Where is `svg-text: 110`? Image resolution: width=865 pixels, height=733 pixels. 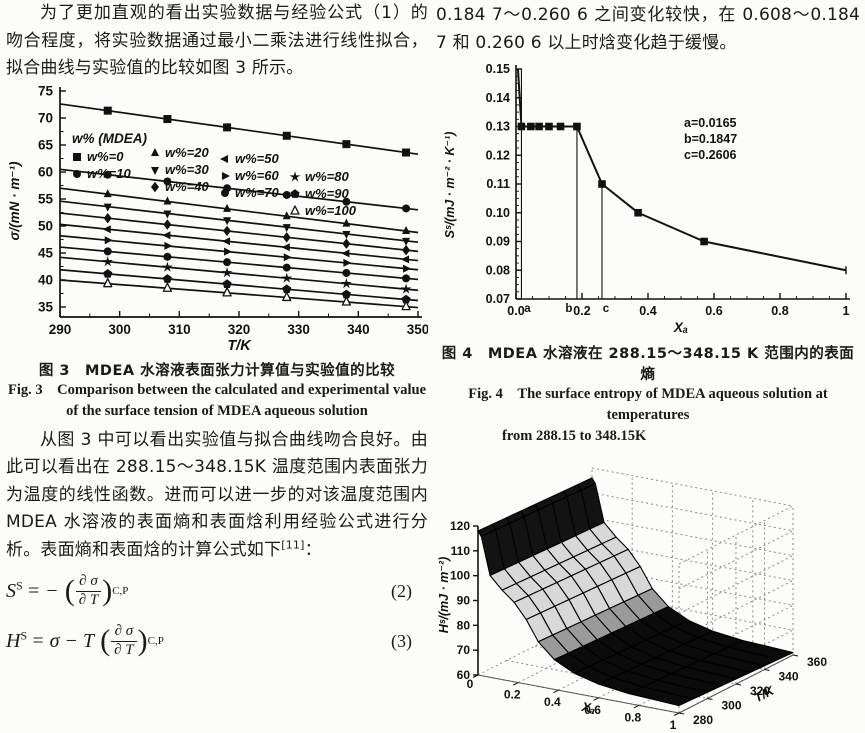
svg-text: 110 is located at coordinates (461, 551).